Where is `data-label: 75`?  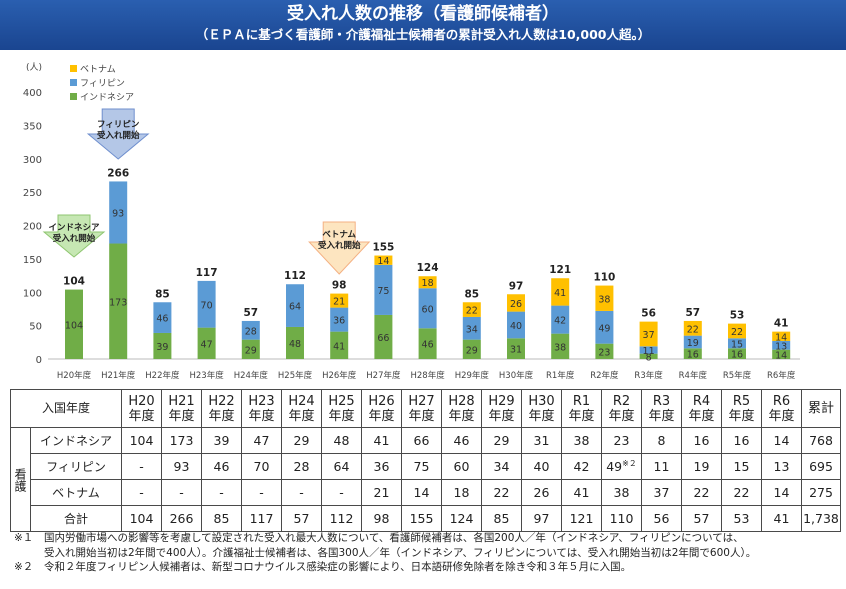 data-label: 75 is located at coordinates (383, 291).